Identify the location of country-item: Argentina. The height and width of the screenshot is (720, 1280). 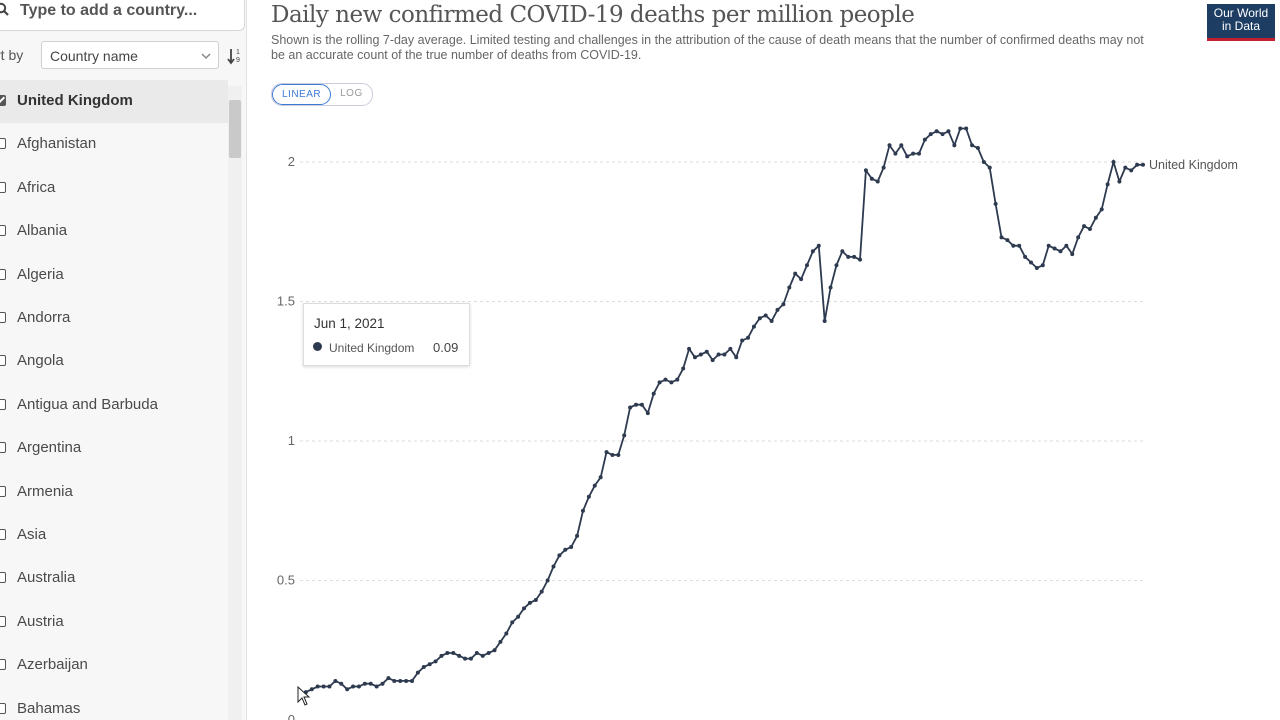
(114, 448).